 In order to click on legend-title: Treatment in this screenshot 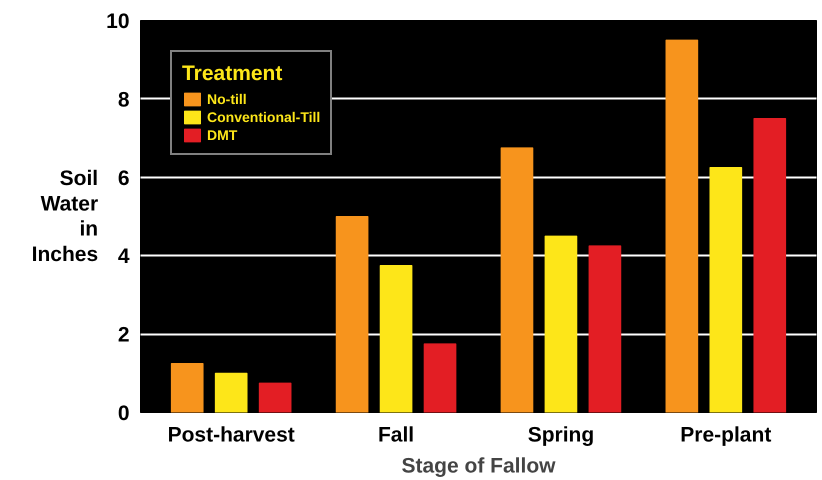, I will do `click(233, 74)`.